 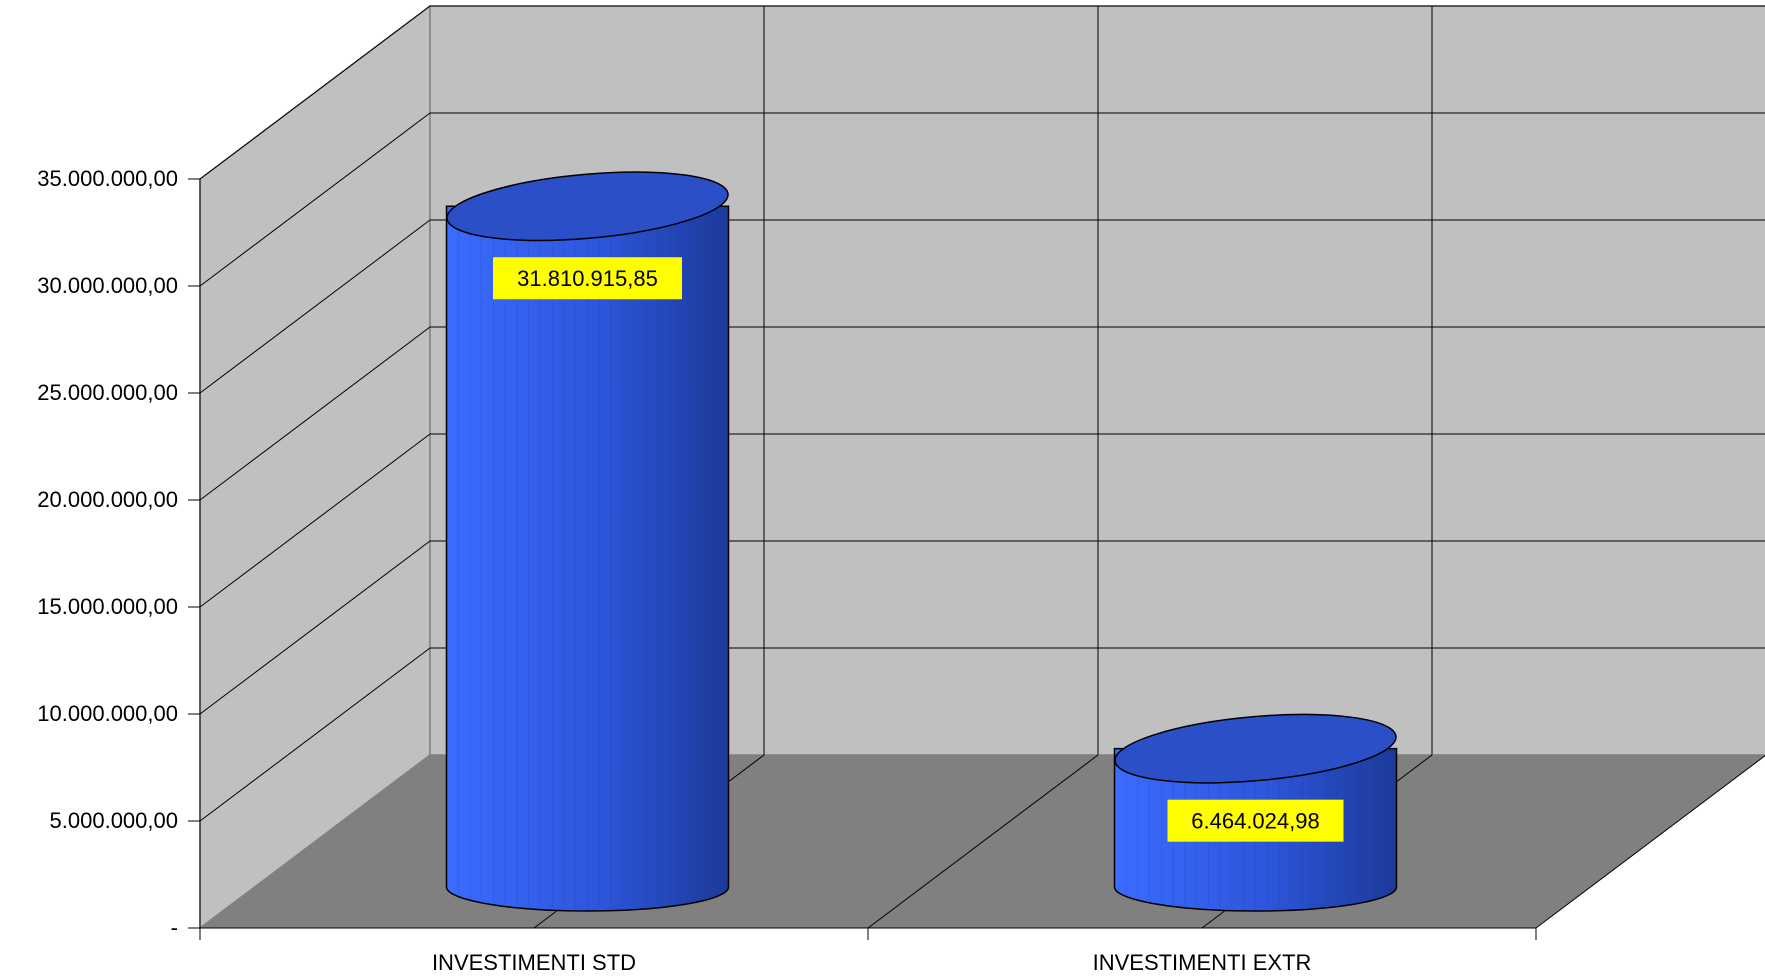 I want to click on data-label: 31.810.915,85, so click(x=587, y=278).